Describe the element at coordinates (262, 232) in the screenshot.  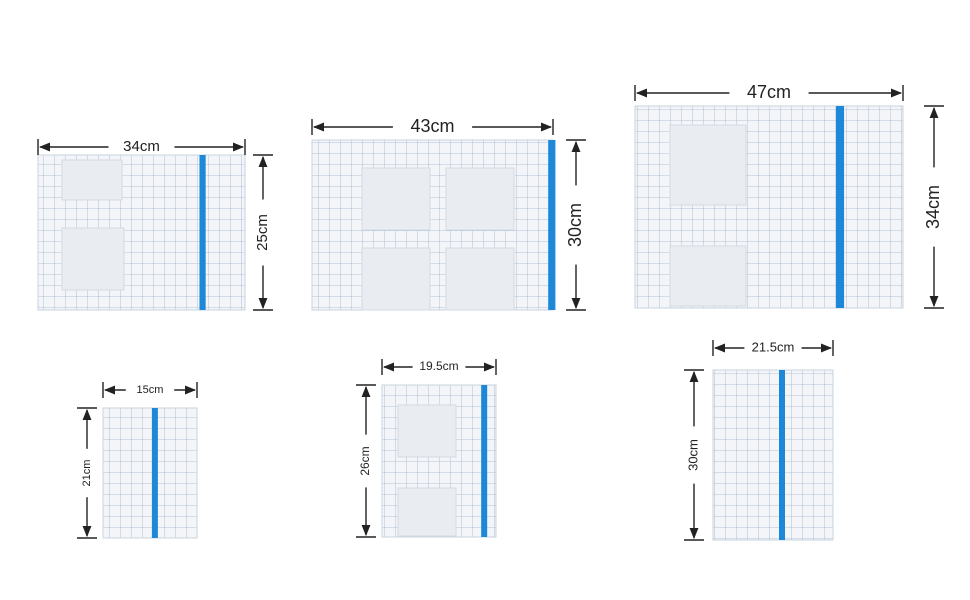
I see `height-label: 25cm` at that location.